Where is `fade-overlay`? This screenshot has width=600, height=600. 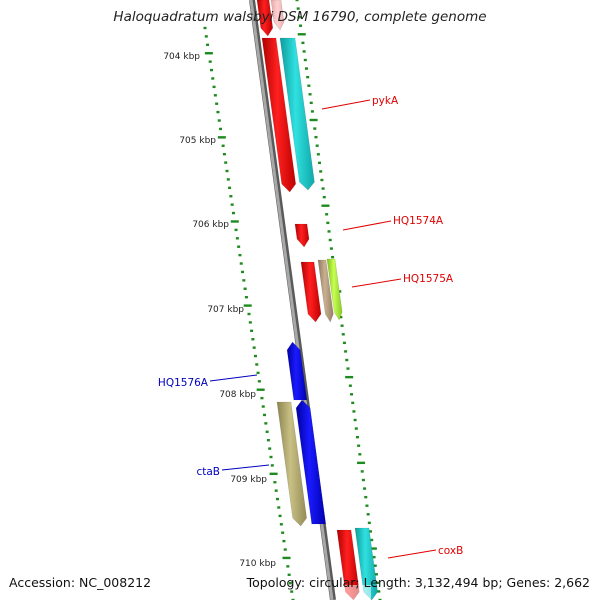
fade-overlay is located at coordinates (356, 592).